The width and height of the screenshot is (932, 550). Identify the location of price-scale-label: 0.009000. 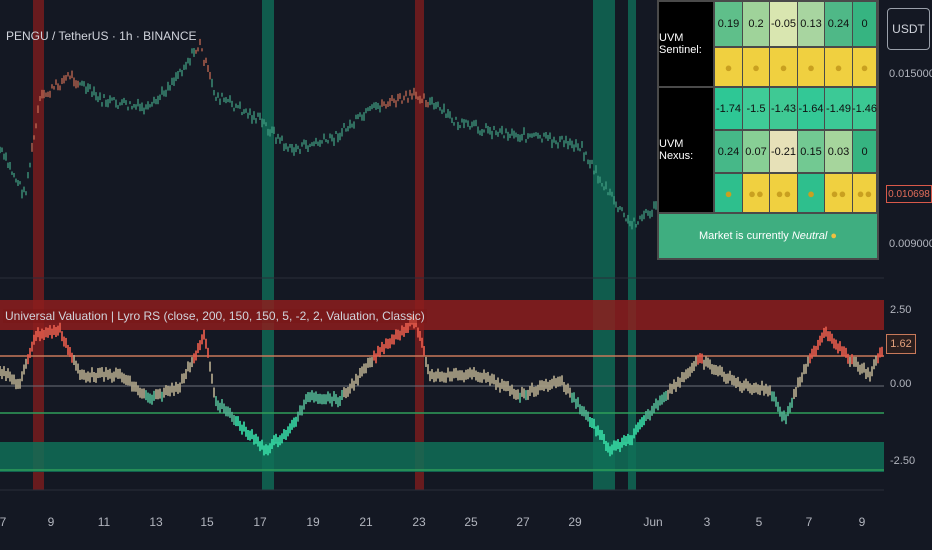
(910, 244).